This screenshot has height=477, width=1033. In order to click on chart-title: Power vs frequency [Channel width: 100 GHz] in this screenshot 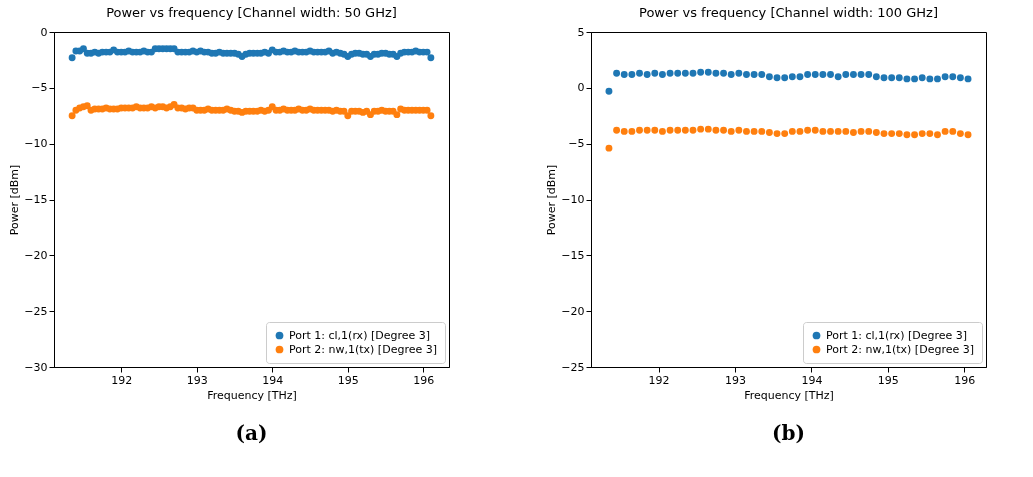, I will do `click(788, 12)`.